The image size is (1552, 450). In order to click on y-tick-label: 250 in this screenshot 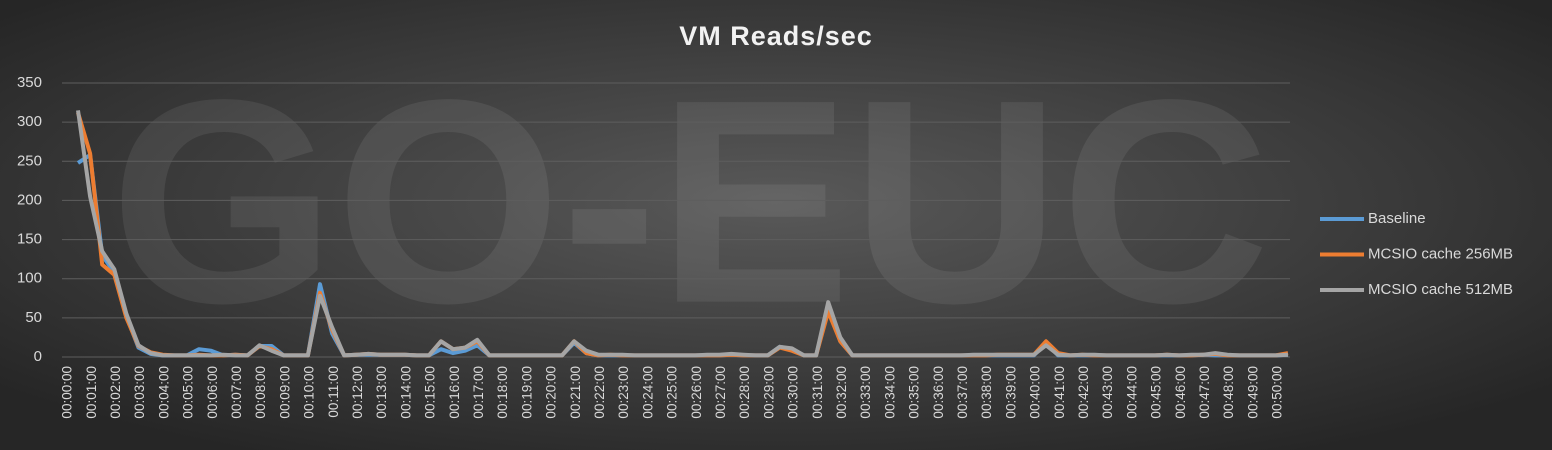, I will do `click(29, 160)`.